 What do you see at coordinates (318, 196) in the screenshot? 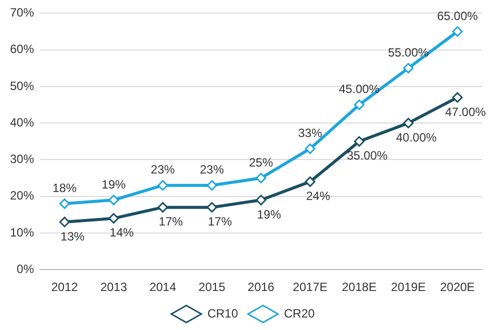
I see `data-label: 24%` at bounding box center [318, 196].